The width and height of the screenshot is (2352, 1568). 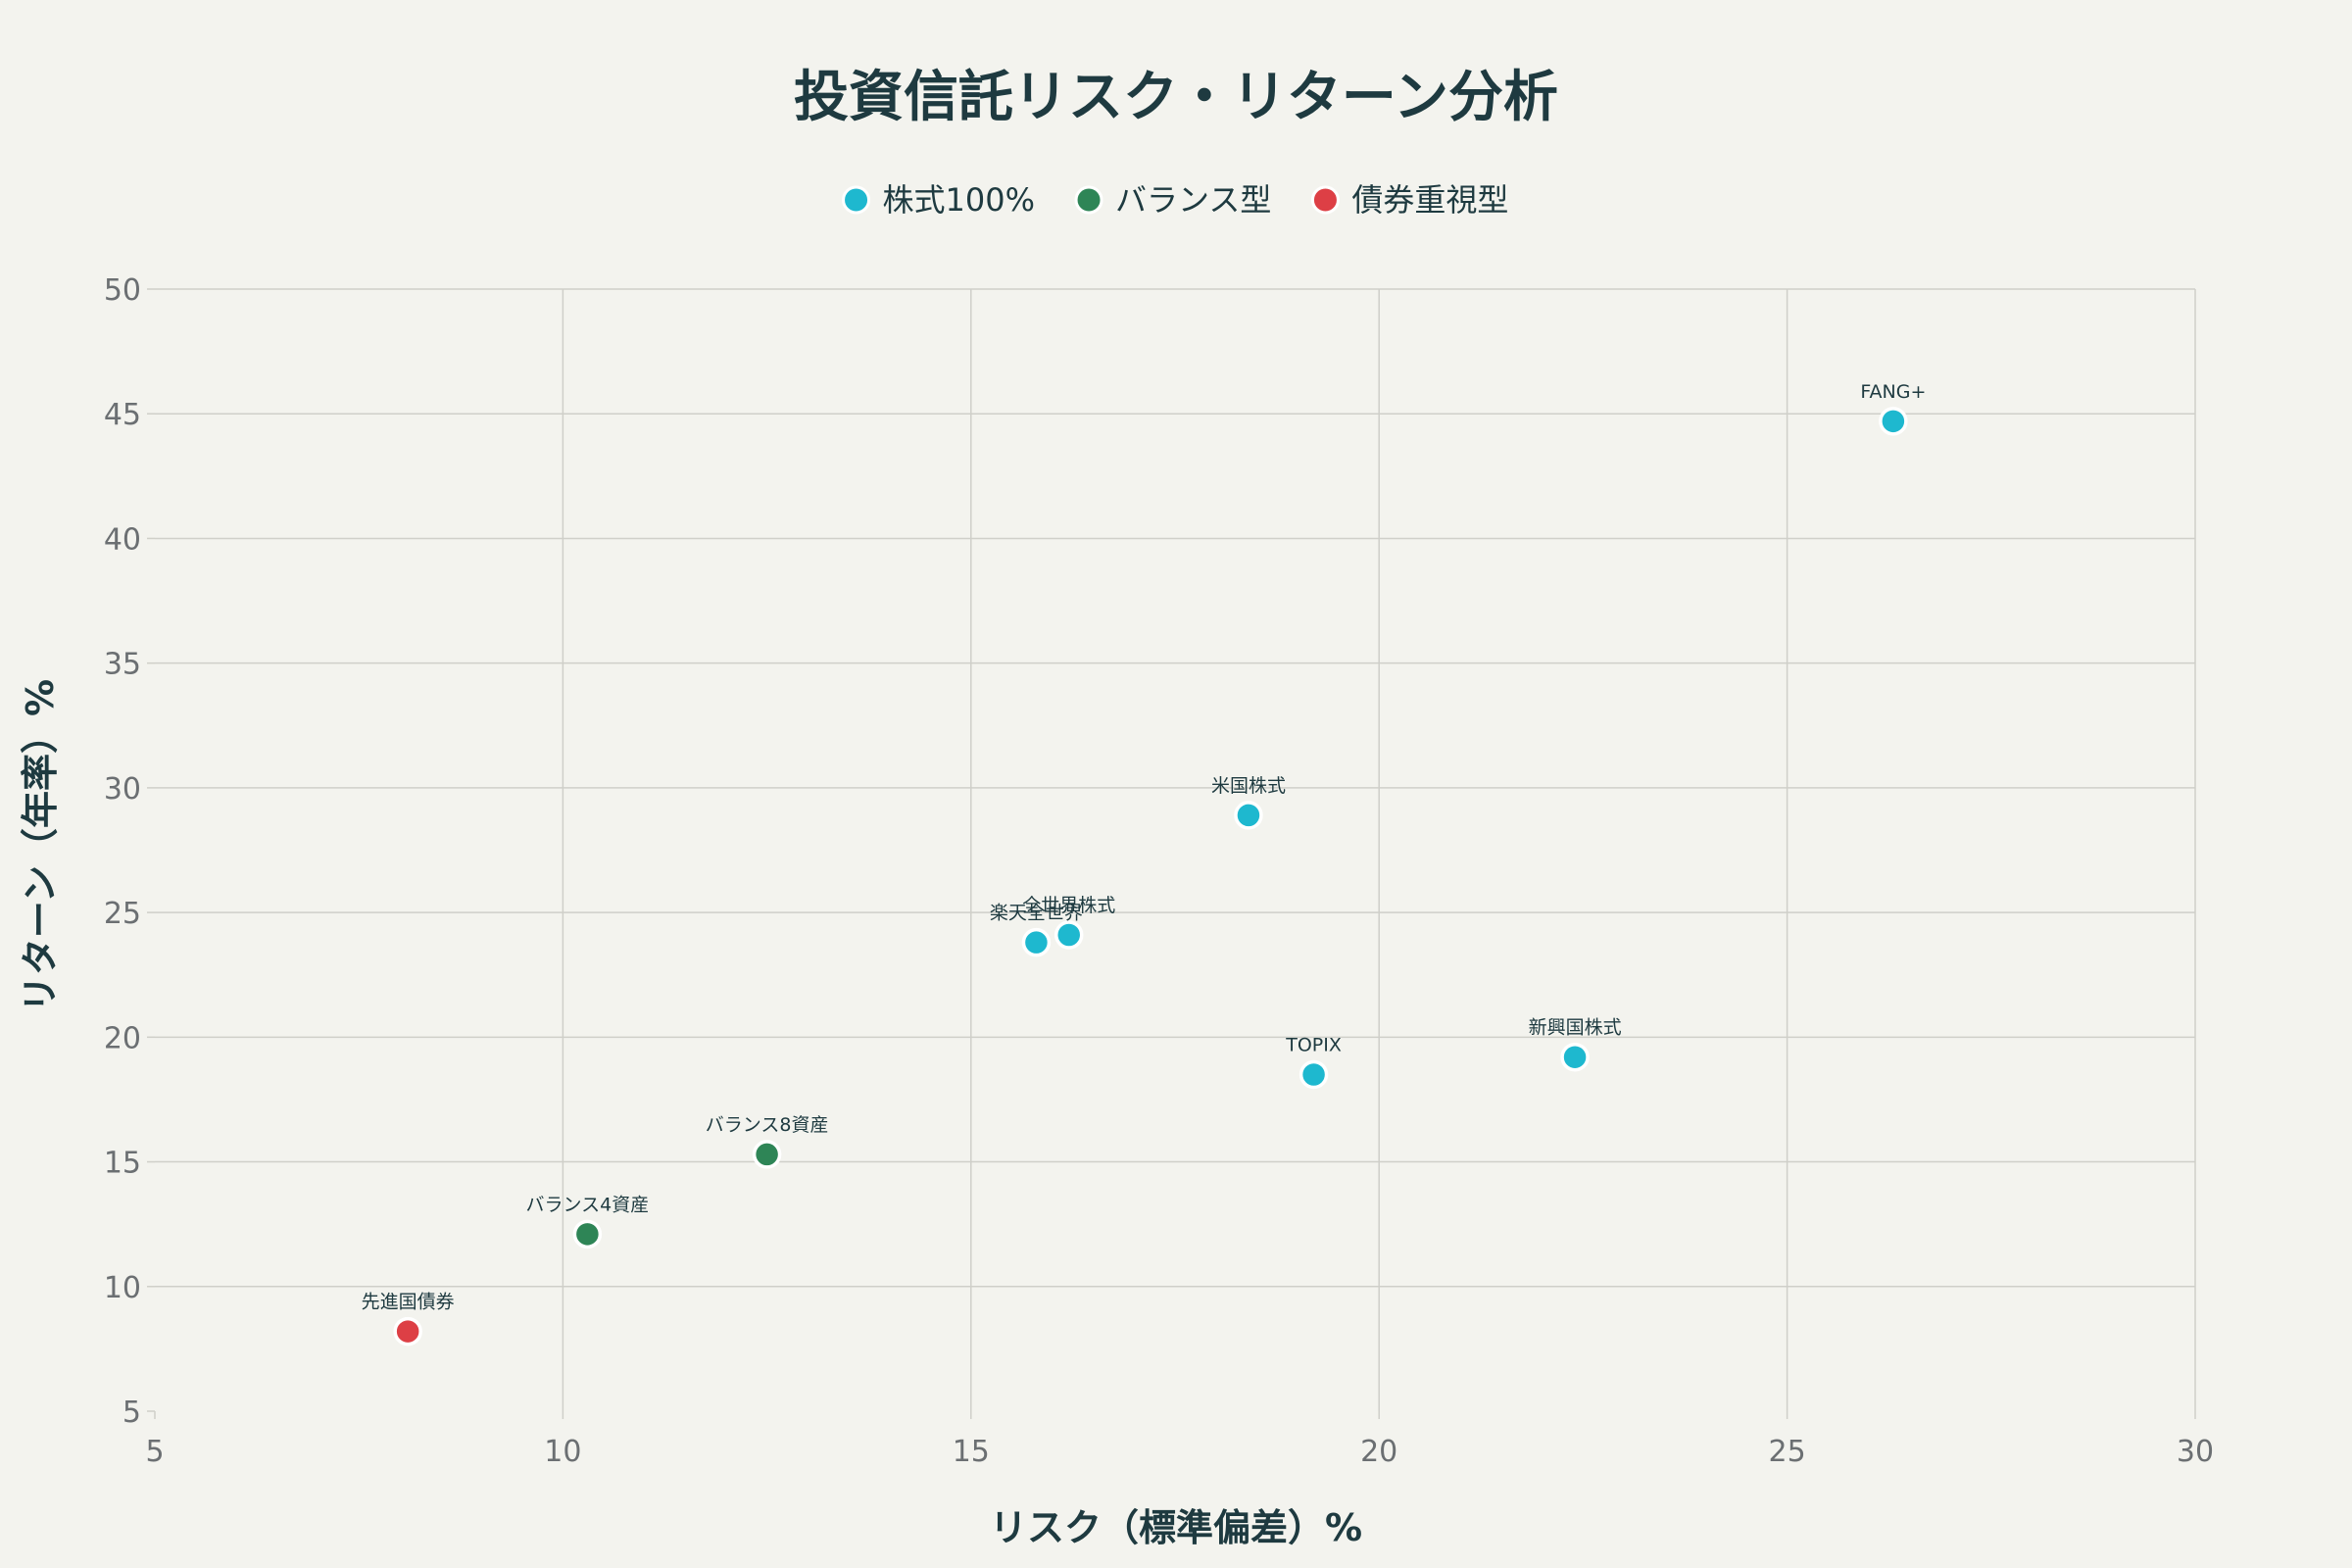 I want to click on data-point-label: 先進国債券, so click(x=409, y=1302).